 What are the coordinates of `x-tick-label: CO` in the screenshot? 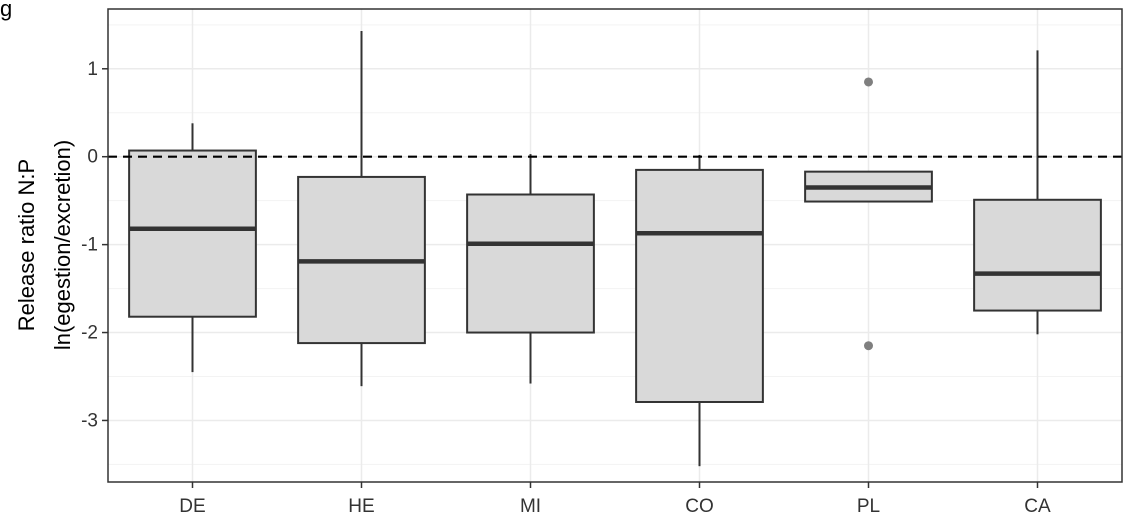 It's located at (699, 506).